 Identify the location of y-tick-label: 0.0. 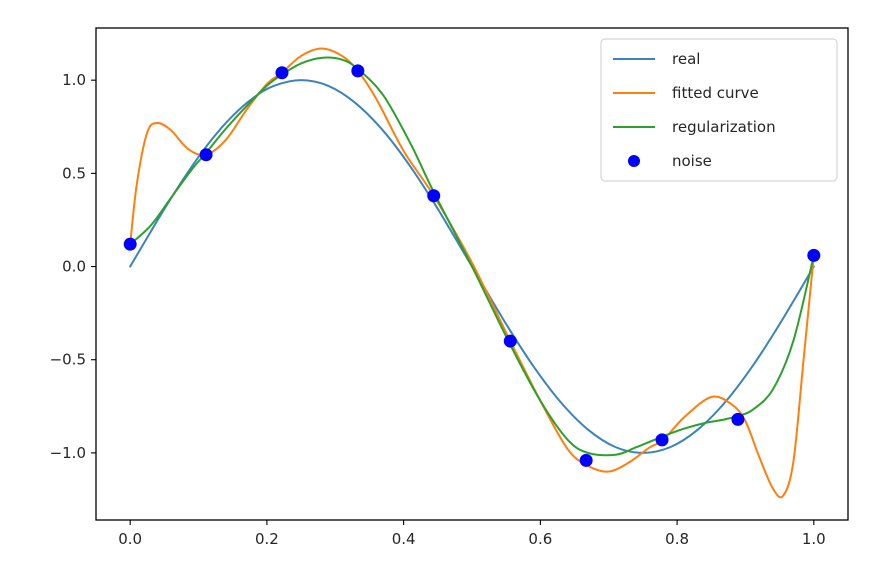
(74, 267).